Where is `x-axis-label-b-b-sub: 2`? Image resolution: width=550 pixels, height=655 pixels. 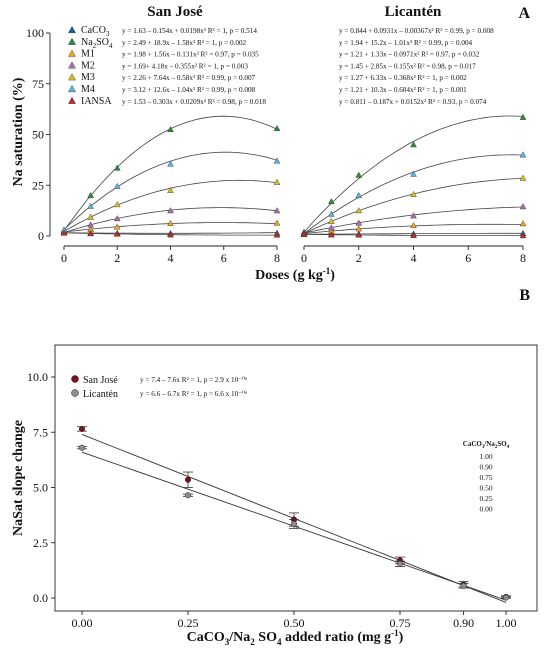
x-axis-label-b-b-sub: 2 is located at coordinates (252, 642).